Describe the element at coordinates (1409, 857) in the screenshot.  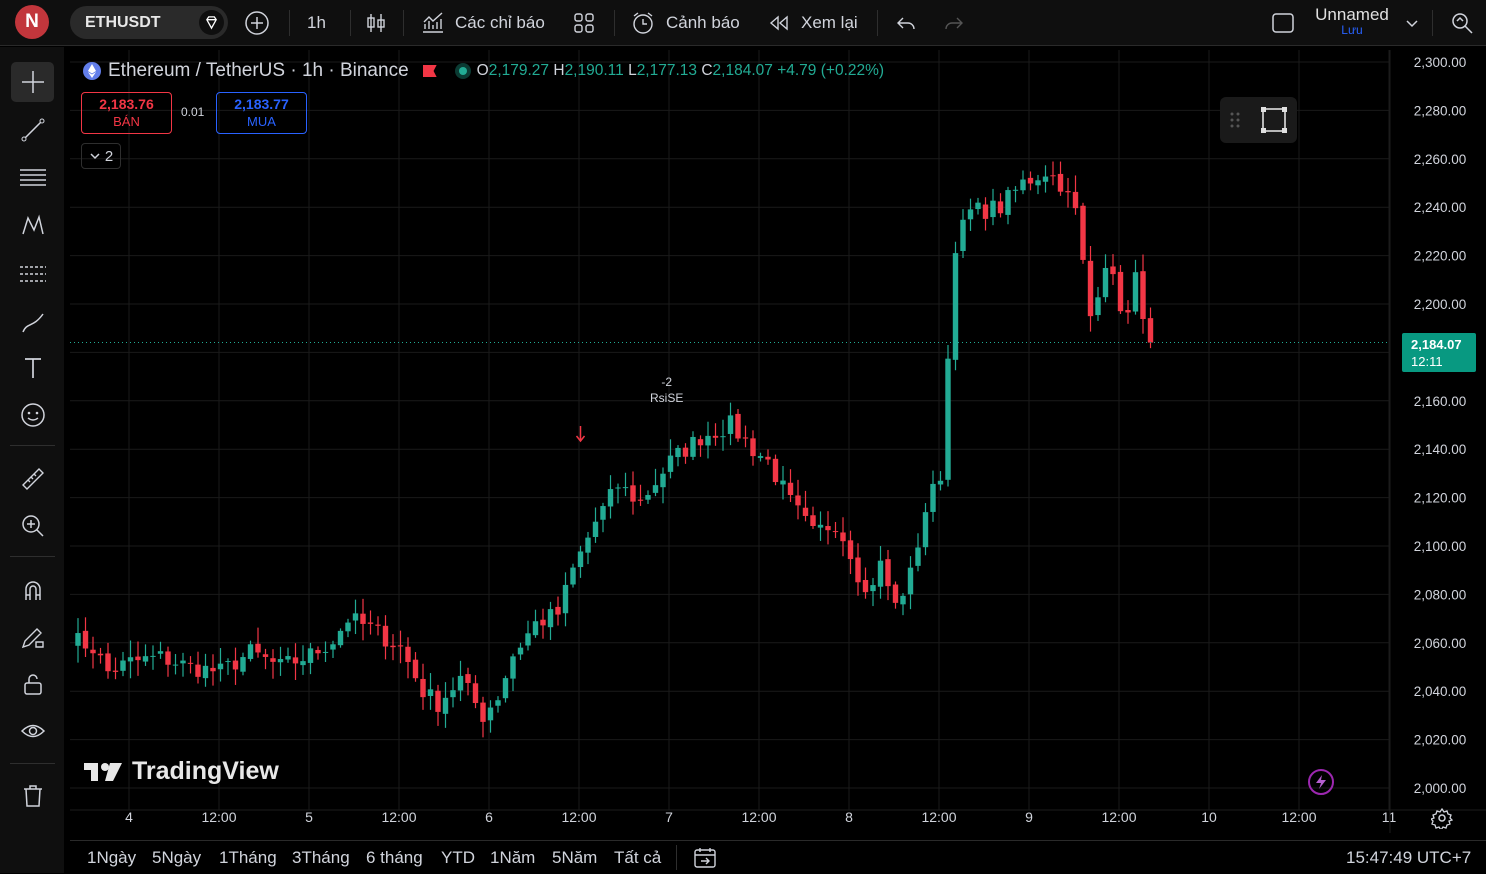
I see `clock: 15:47:49 UTC+7` at that location.